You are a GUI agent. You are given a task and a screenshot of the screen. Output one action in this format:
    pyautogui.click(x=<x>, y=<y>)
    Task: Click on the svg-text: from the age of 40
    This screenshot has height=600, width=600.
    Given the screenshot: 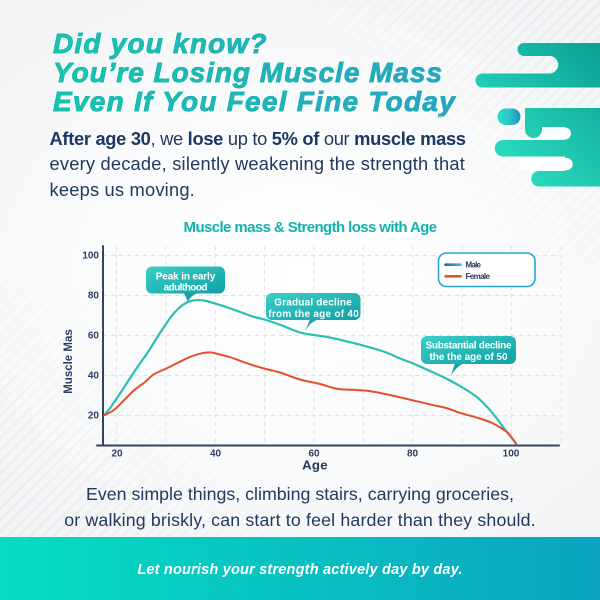 What is the action you would take?
    pyautogui.click(x=313, y=314)
    